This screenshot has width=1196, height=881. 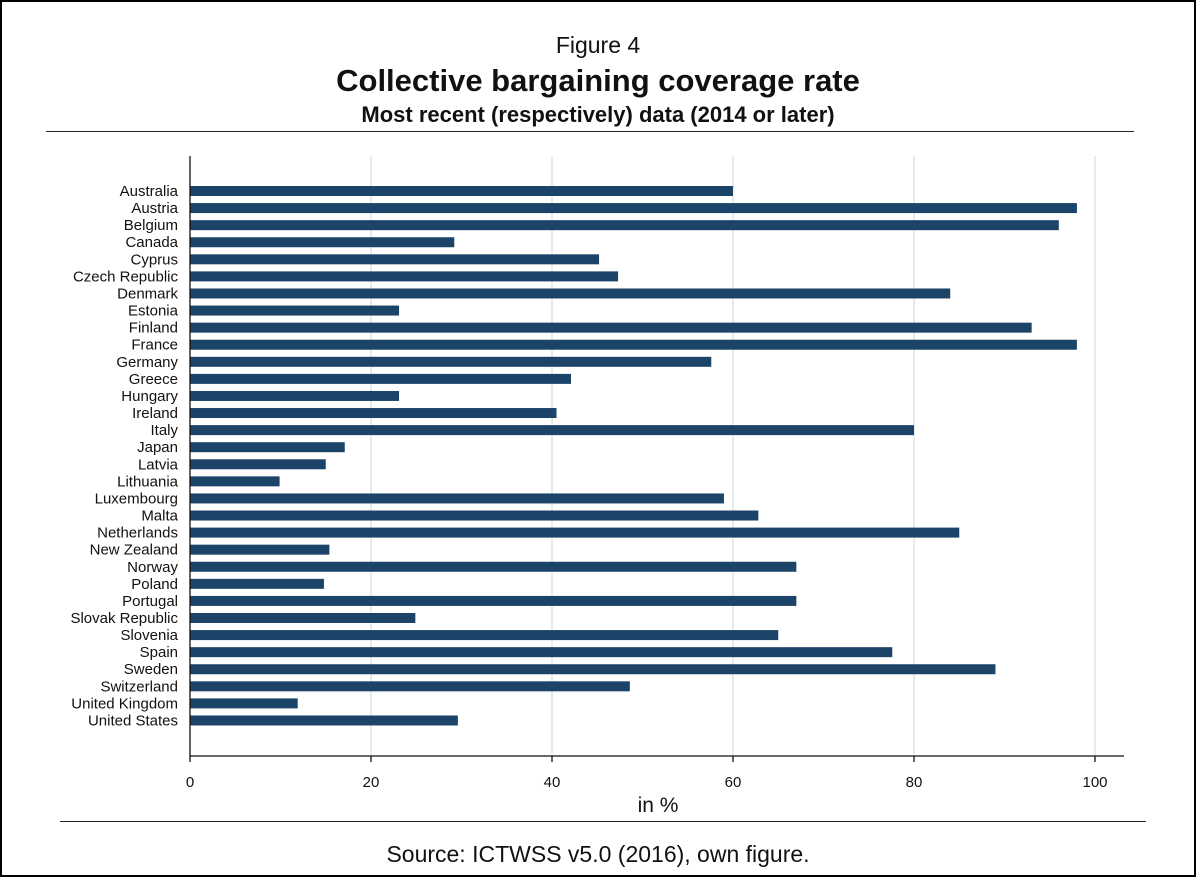 I want to click on x-tick-label: 100, so click(x=1094, y=782).